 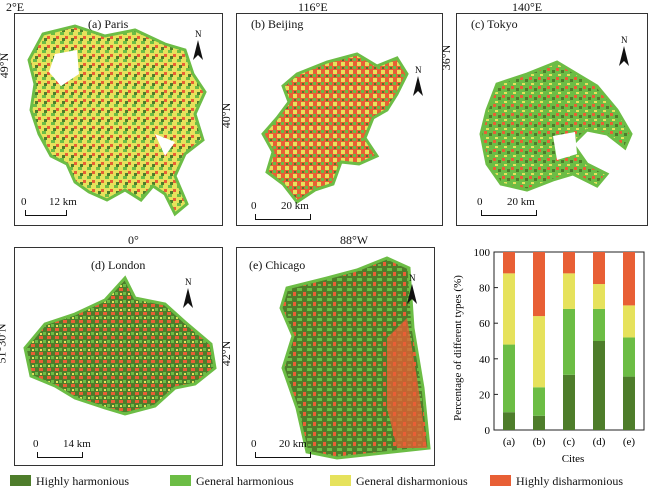 I want to click on legend-swatch-general-disharmonious, so click(x=340, y=480).